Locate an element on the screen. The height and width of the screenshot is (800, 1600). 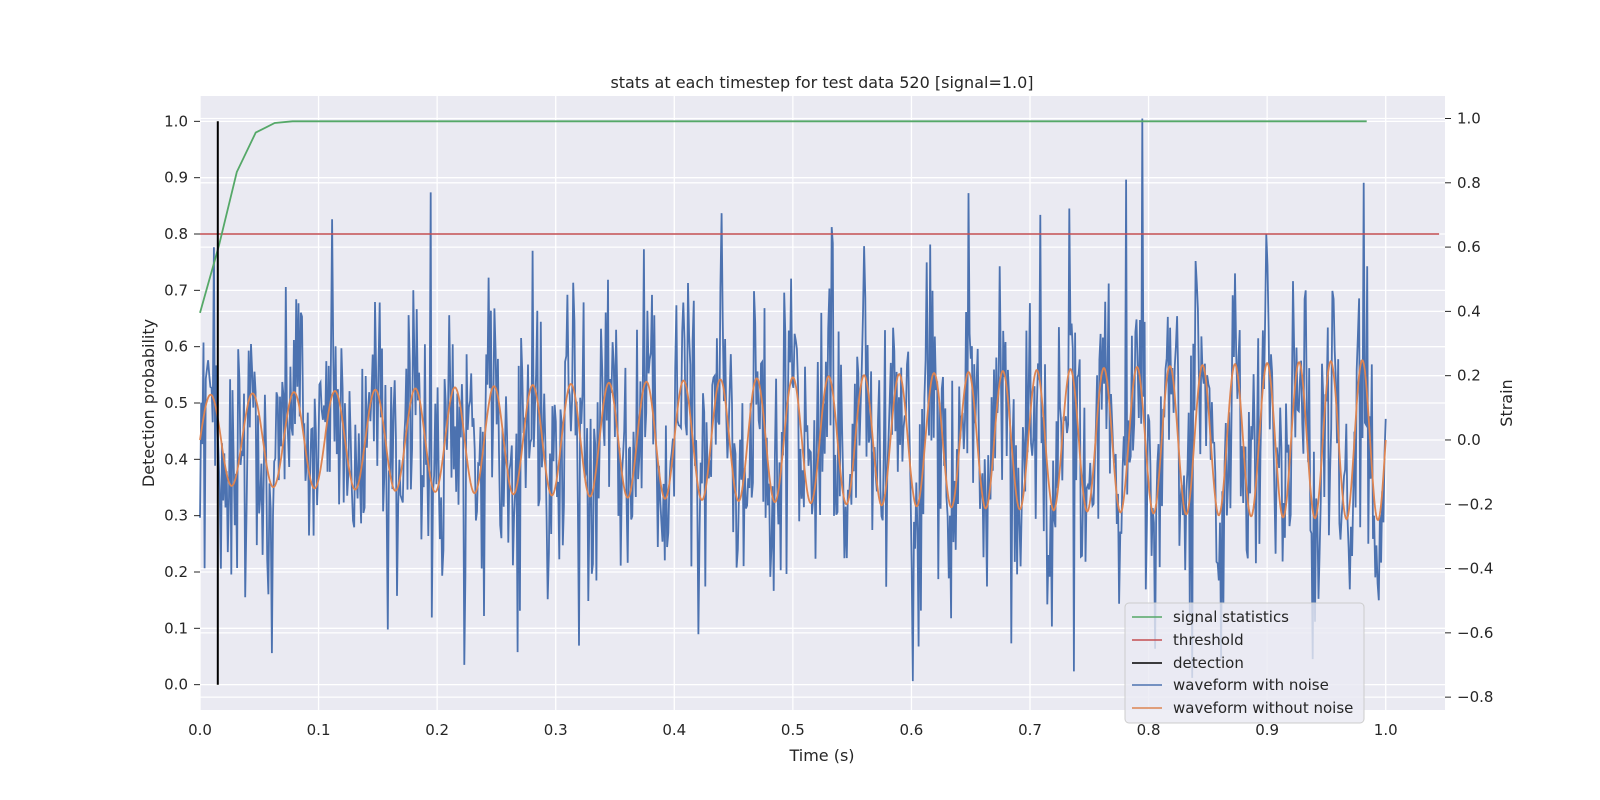
y-axis-left: 0.0 0.1 0.2 0.3 0.4 0.5 0.6 0.7 0.8 0.9 1.0 is located at coordinates (182, 403).